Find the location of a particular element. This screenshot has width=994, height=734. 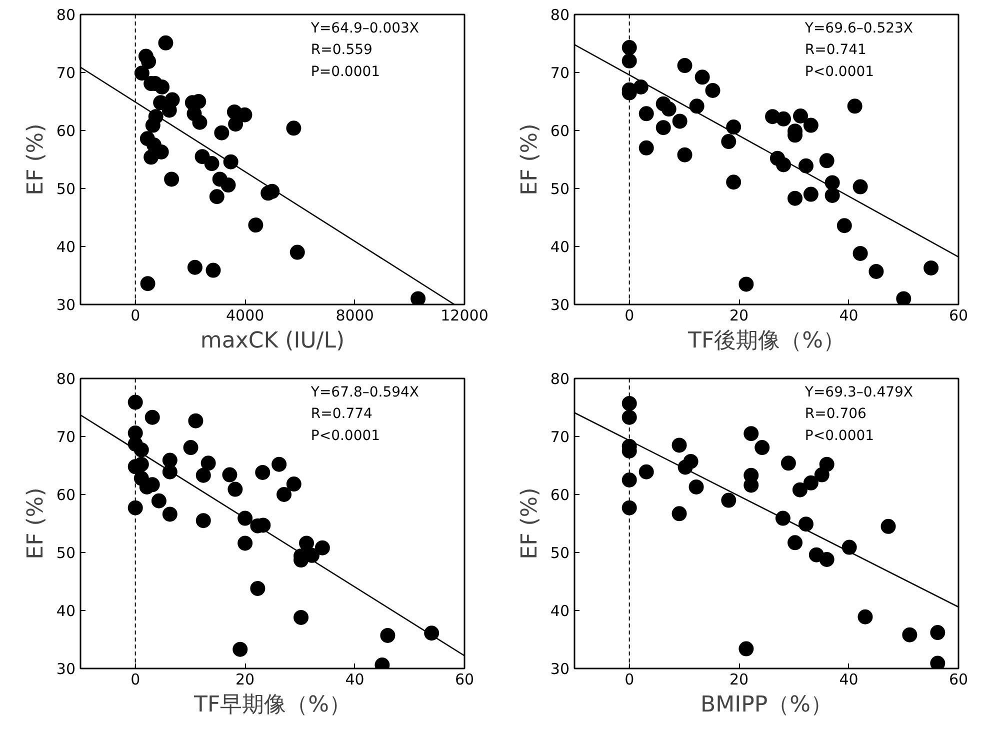

x-tick-label: 12000 is located at coordinates (464, 315).